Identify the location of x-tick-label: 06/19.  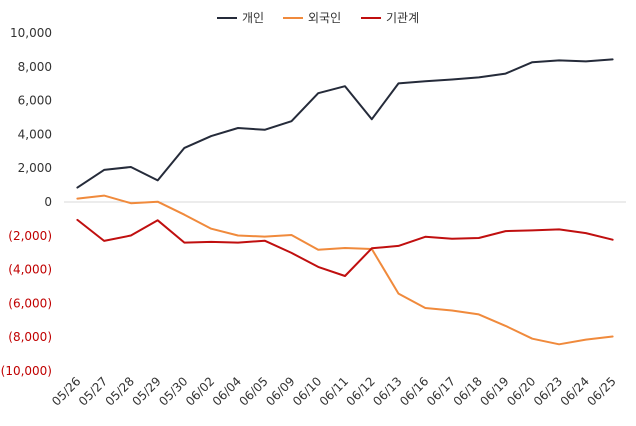
(494, 391).